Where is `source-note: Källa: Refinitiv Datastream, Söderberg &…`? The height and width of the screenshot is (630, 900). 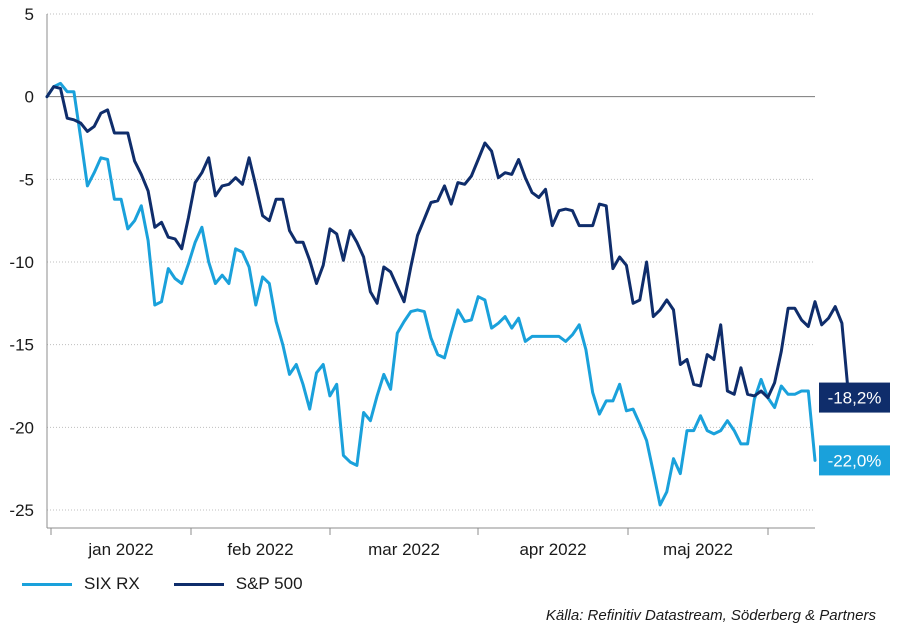 source-note: Källa: Refinitiv Datastream, Söderberg &… is located at coordinates (710, 615).